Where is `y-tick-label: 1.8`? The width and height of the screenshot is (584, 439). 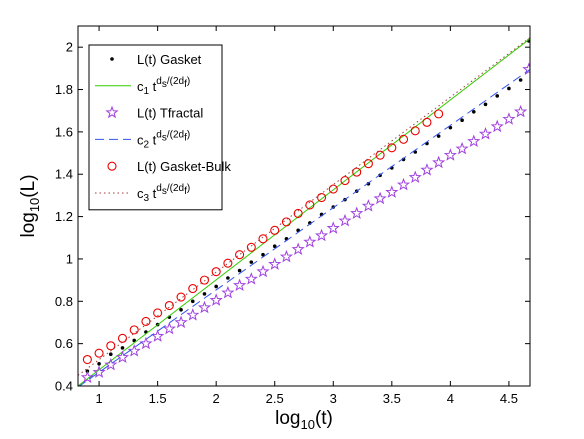
y-tick-label: 1.8 is located at coordinates (64, 89).